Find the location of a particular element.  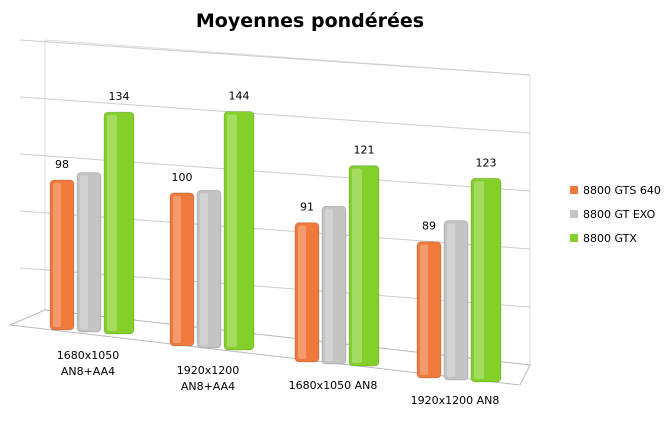

data-label: 144 is located at coordinates (239, 96).